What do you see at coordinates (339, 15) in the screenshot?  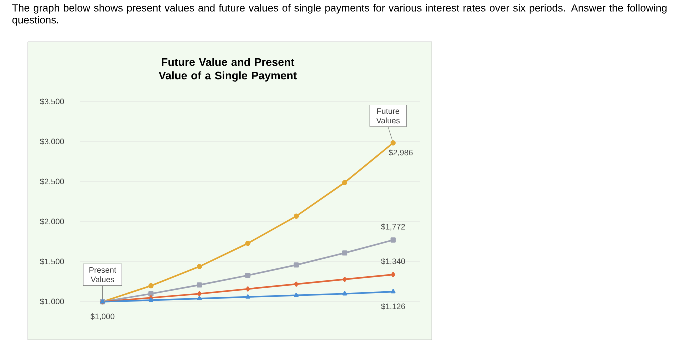 I see `text: The graph below shows present values and future values of single payments for various interest rates over six periods. Answer the following questions.` at bounding box center [339, 15].